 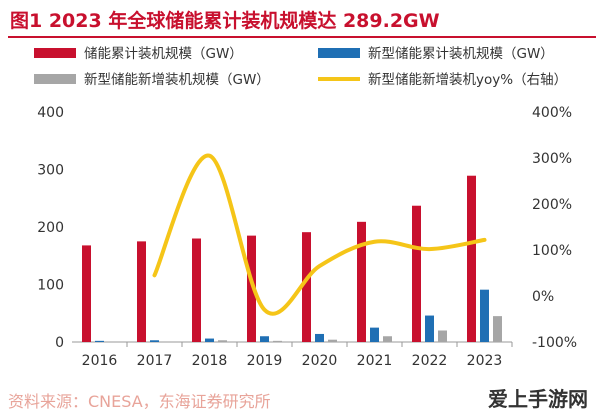 What do you see at coordinates (50, 228) in the screenshot?
I see `y-left-tick-label: 200` at bounding box center [50, 228].